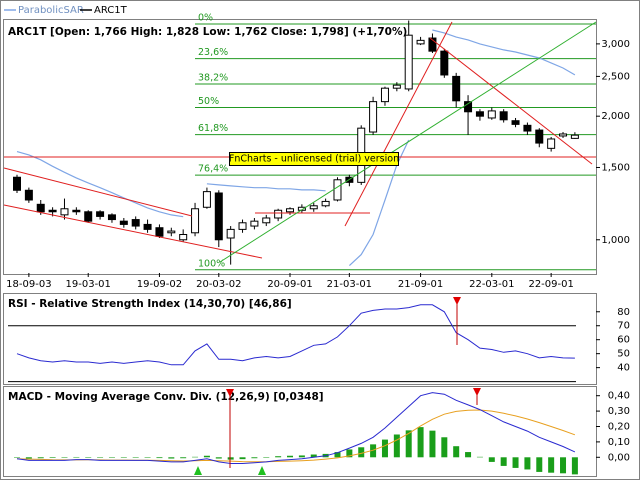 This screenshot has height=480, width=640. What do you see at coordinates (205, 17) in the screenshot?
I see `fib-label: 0%` at bounding box center [205, 17].